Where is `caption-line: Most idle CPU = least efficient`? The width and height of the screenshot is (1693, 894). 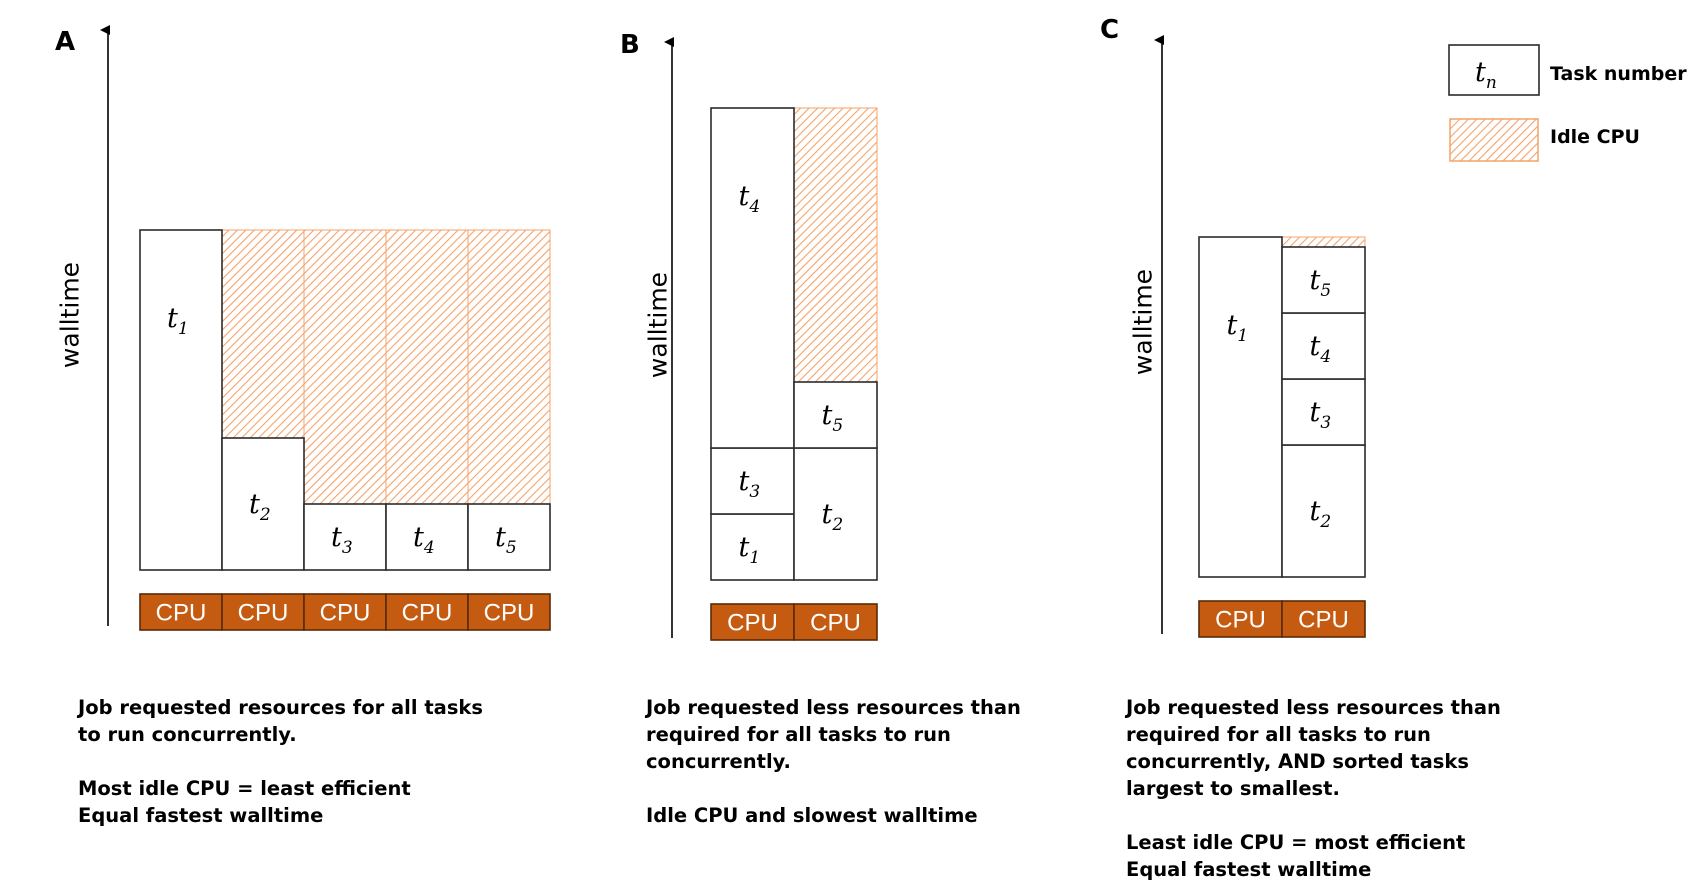 caption-line: Most idle CPU = least efficient is located at coordinates (244, 788).